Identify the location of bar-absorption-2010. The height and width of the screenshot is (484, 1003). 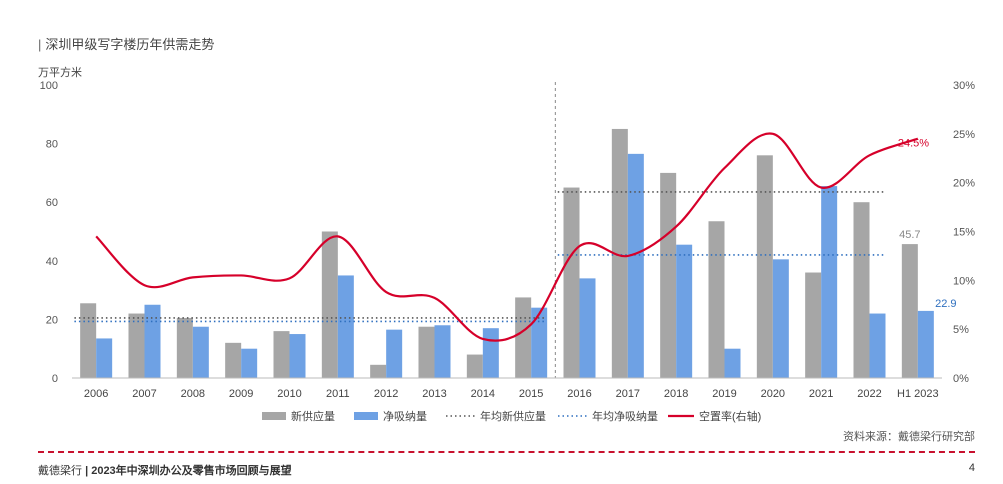
(297, 356).